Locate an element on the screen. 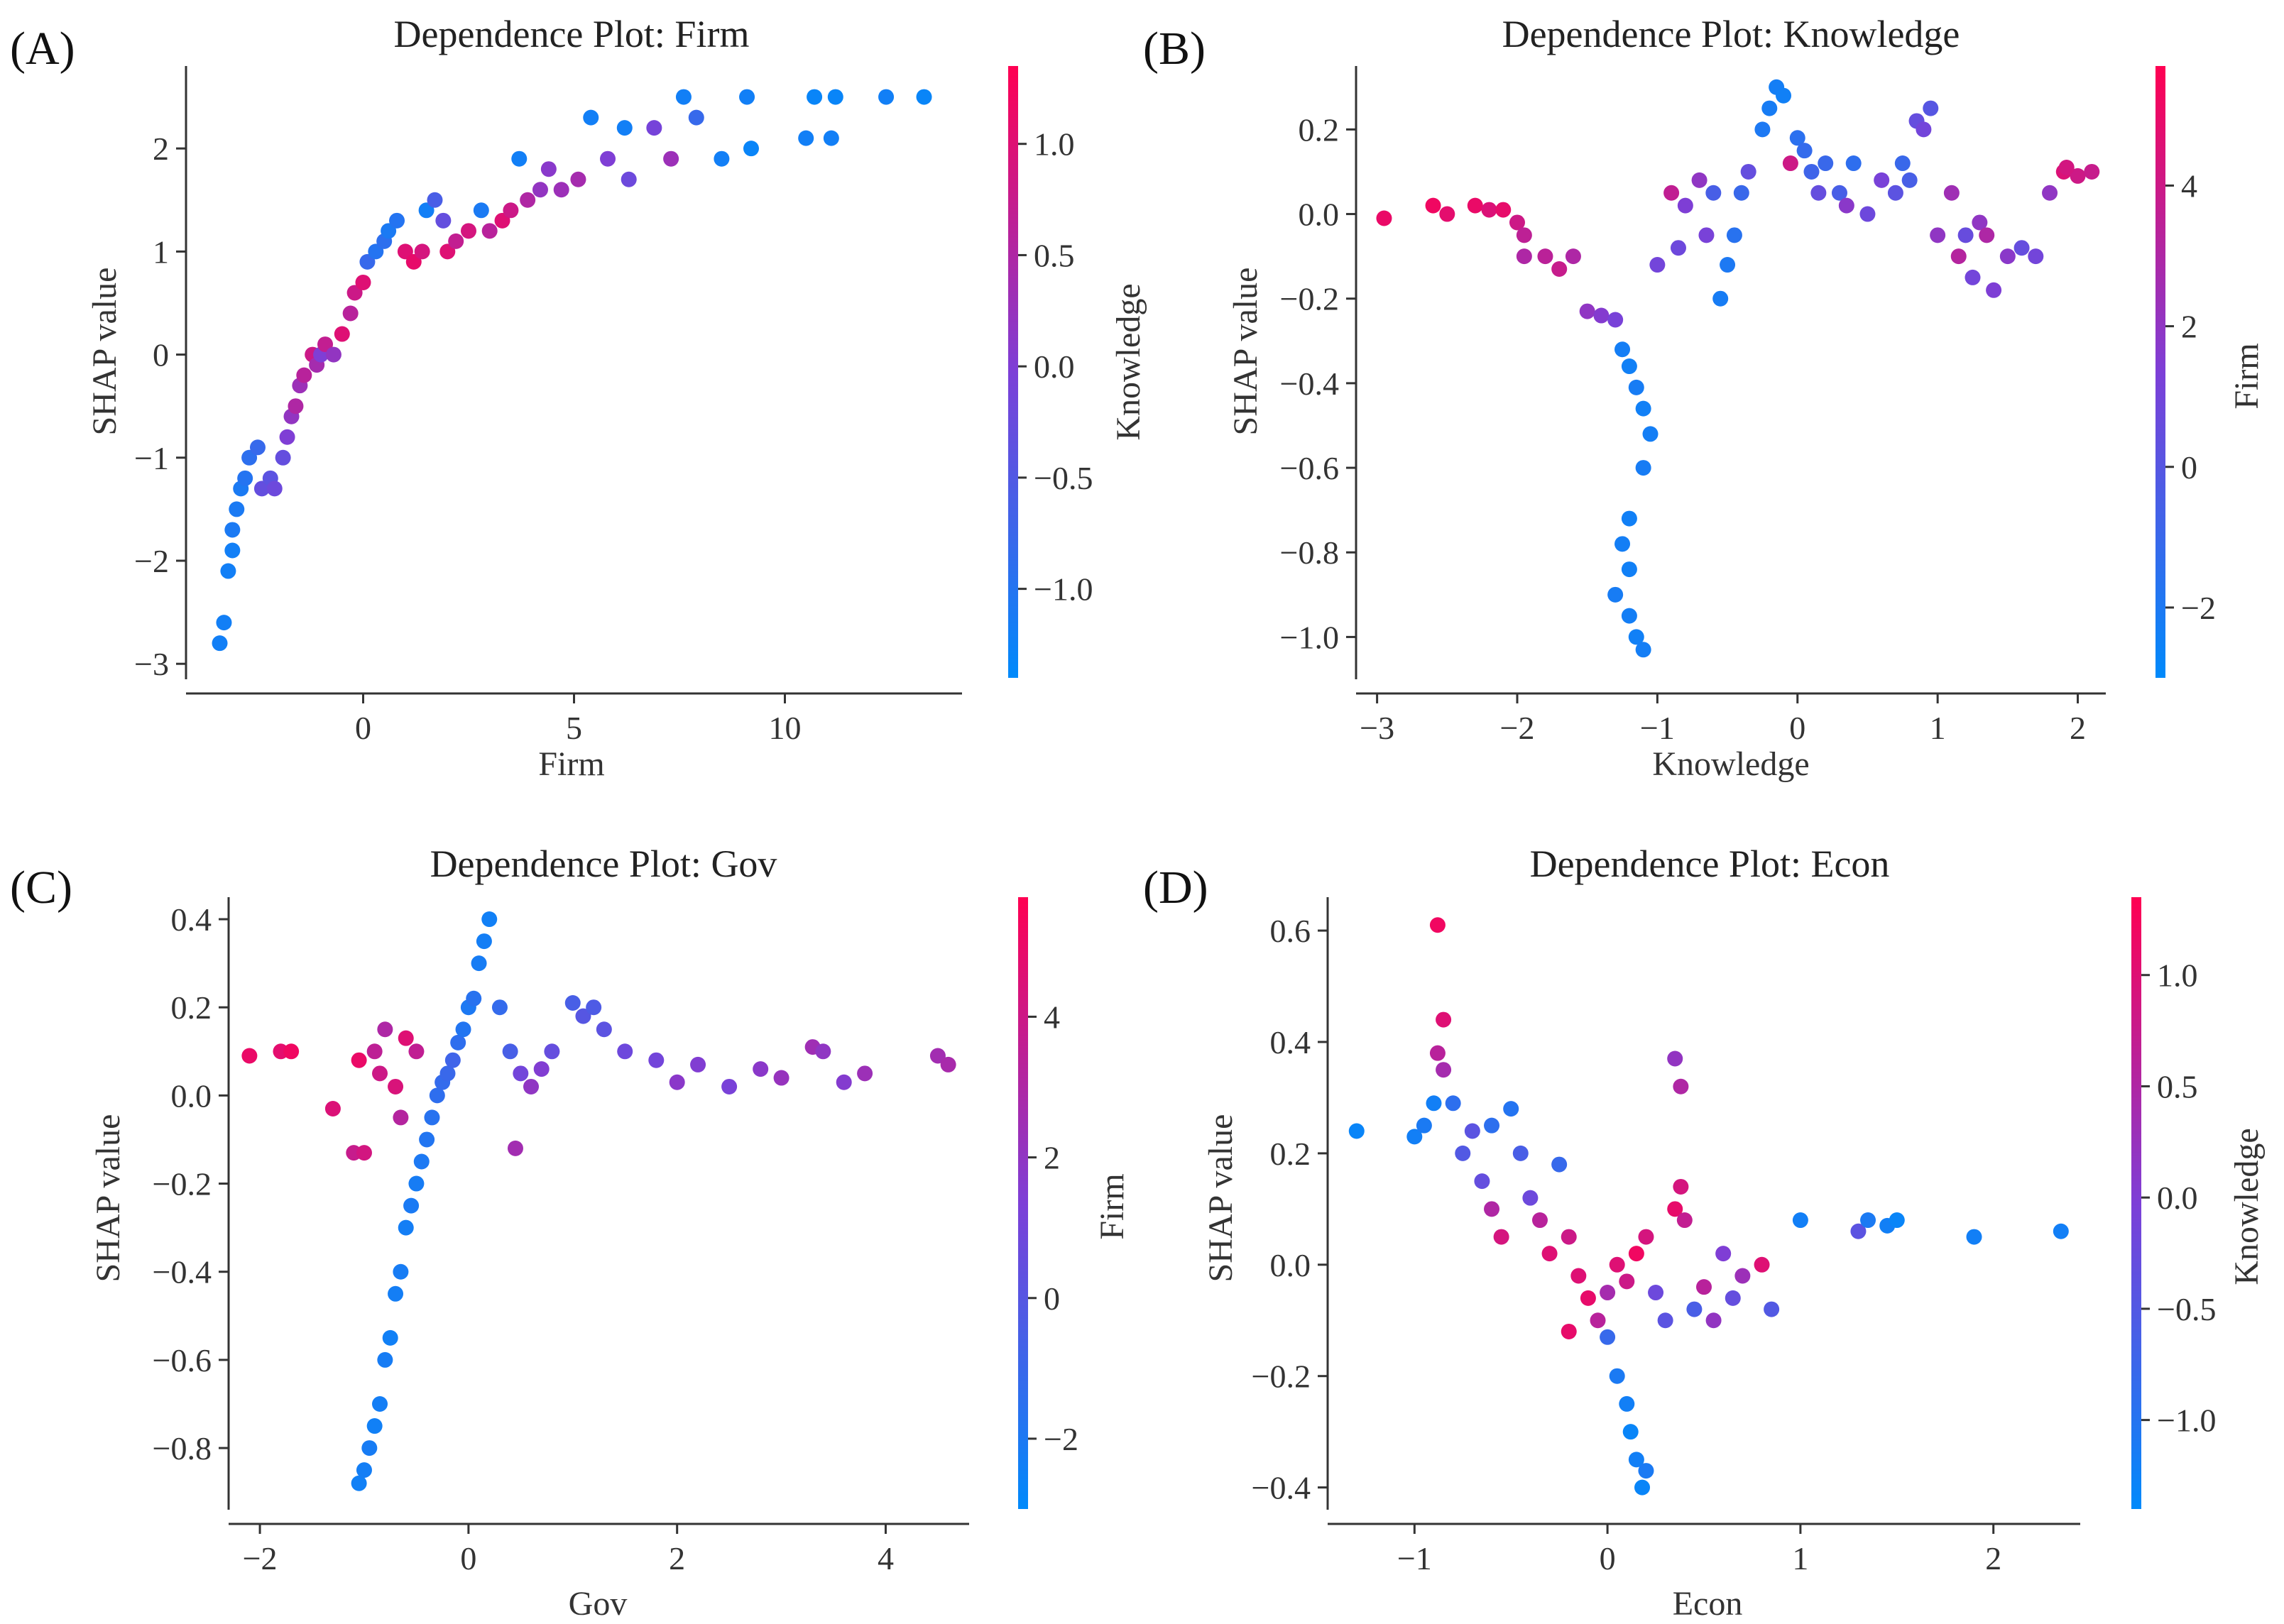  y-tick-label: 0 is located at coordinates (161, 355).